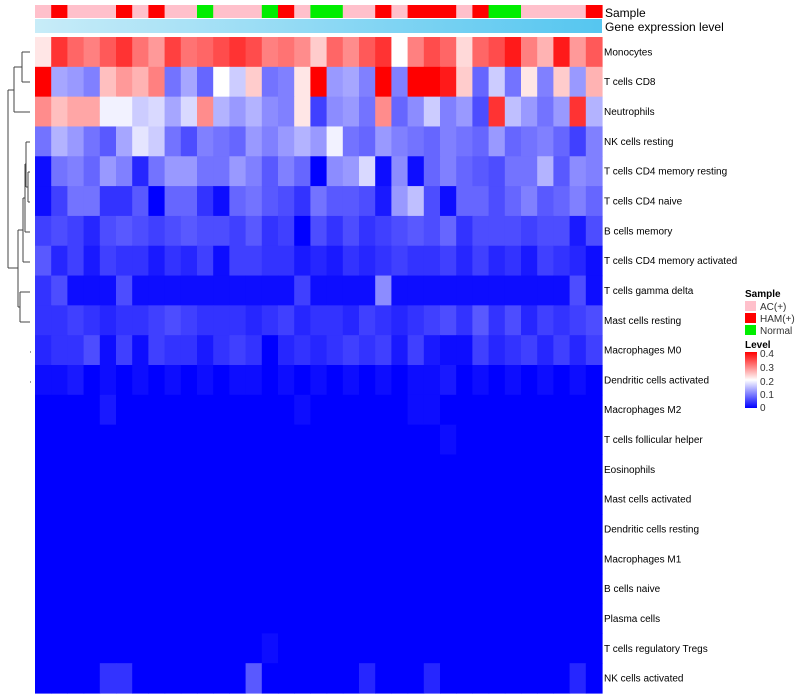  What do you see at coordinates (656, 649) in the screenshot?
I see `row-label: T cells regulatory Tregs` at bounding box center [656, 649].